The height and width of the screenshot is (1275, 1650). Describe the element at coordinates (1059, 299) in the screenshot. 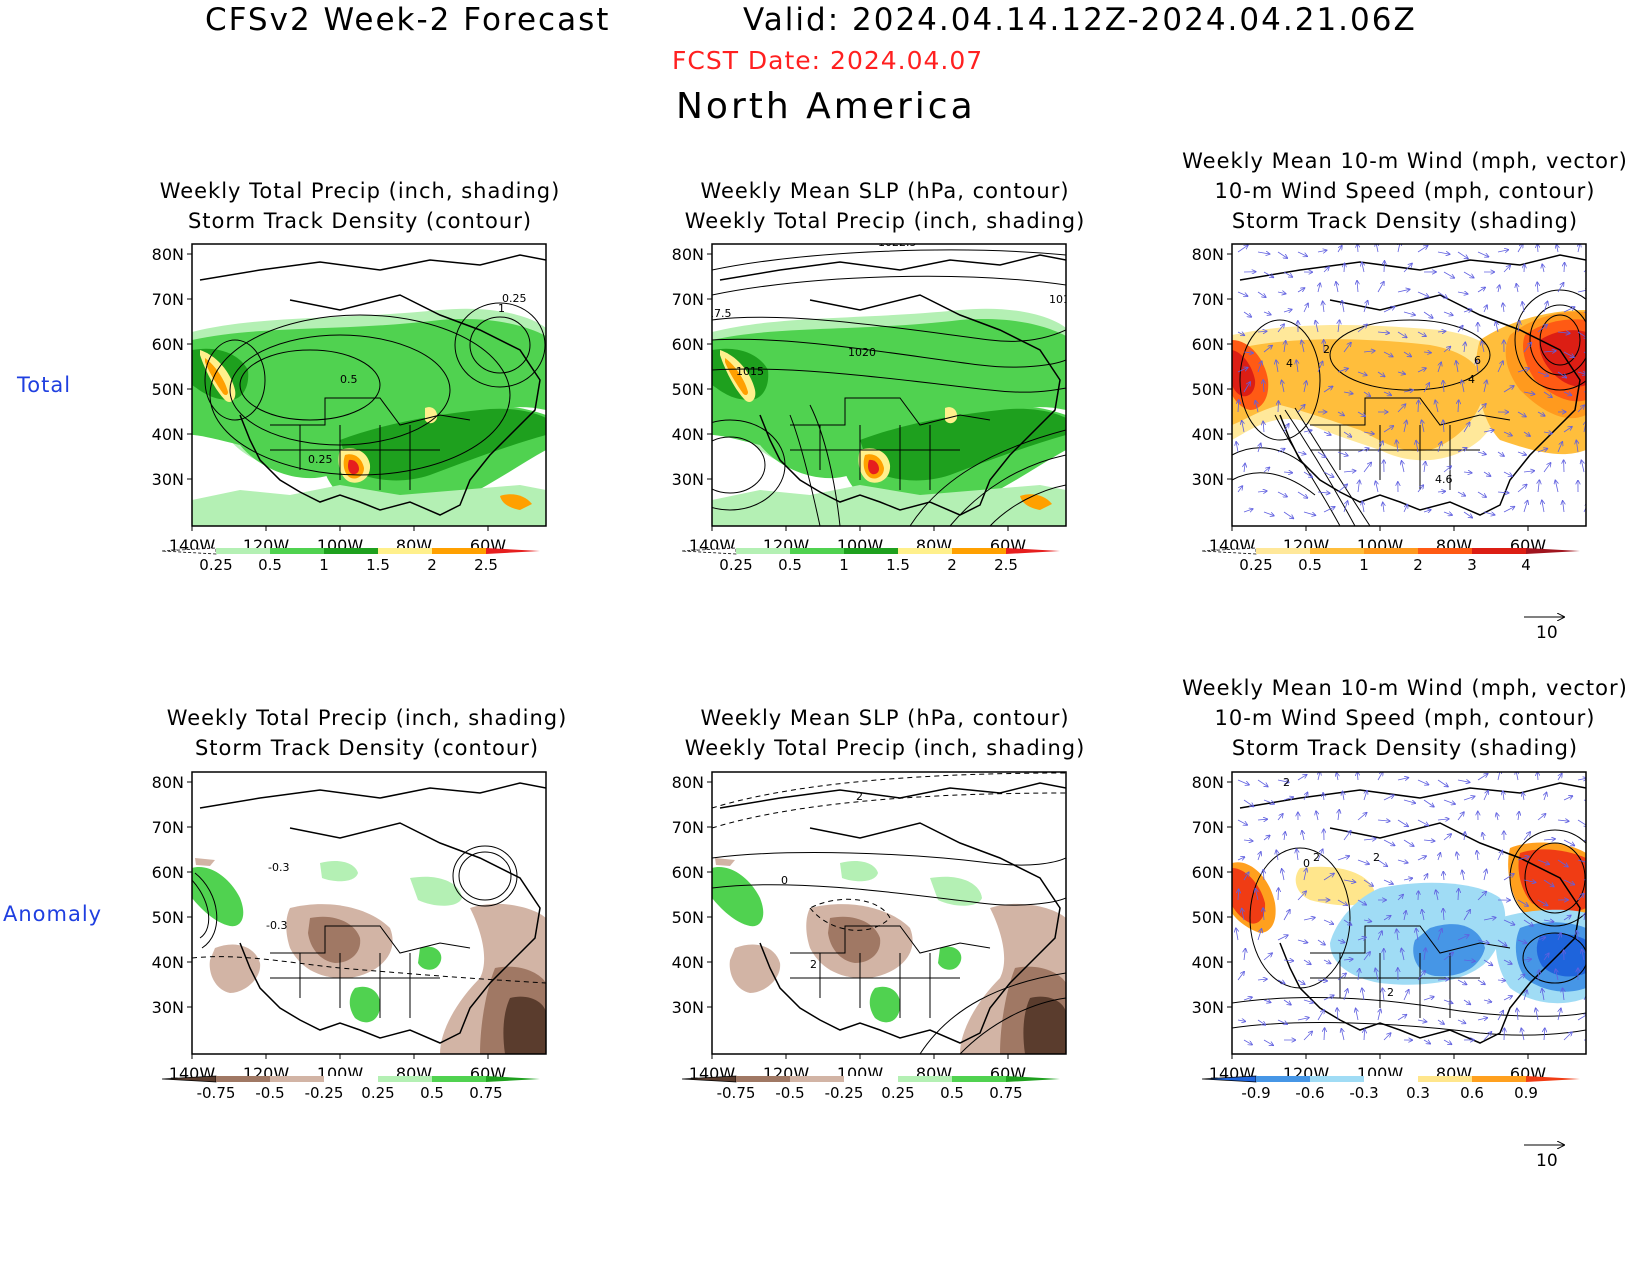

I see `contour-label: 101` at that location.